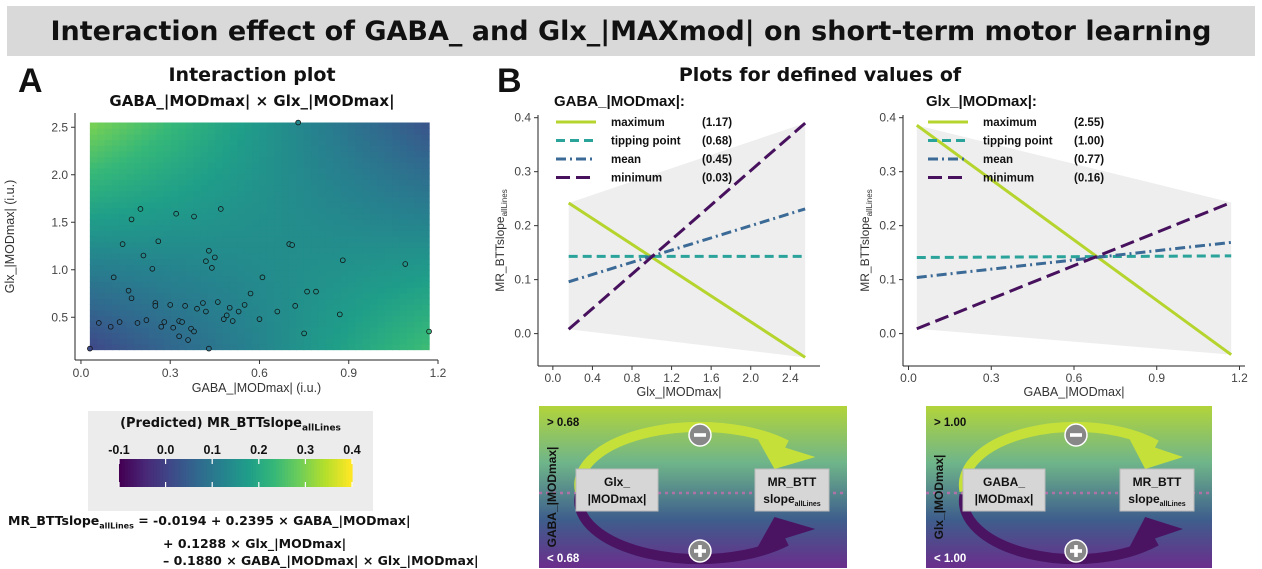 The image size is (1262, 569). I want to click on y-tick-label: 2.0, so click(59, 175).